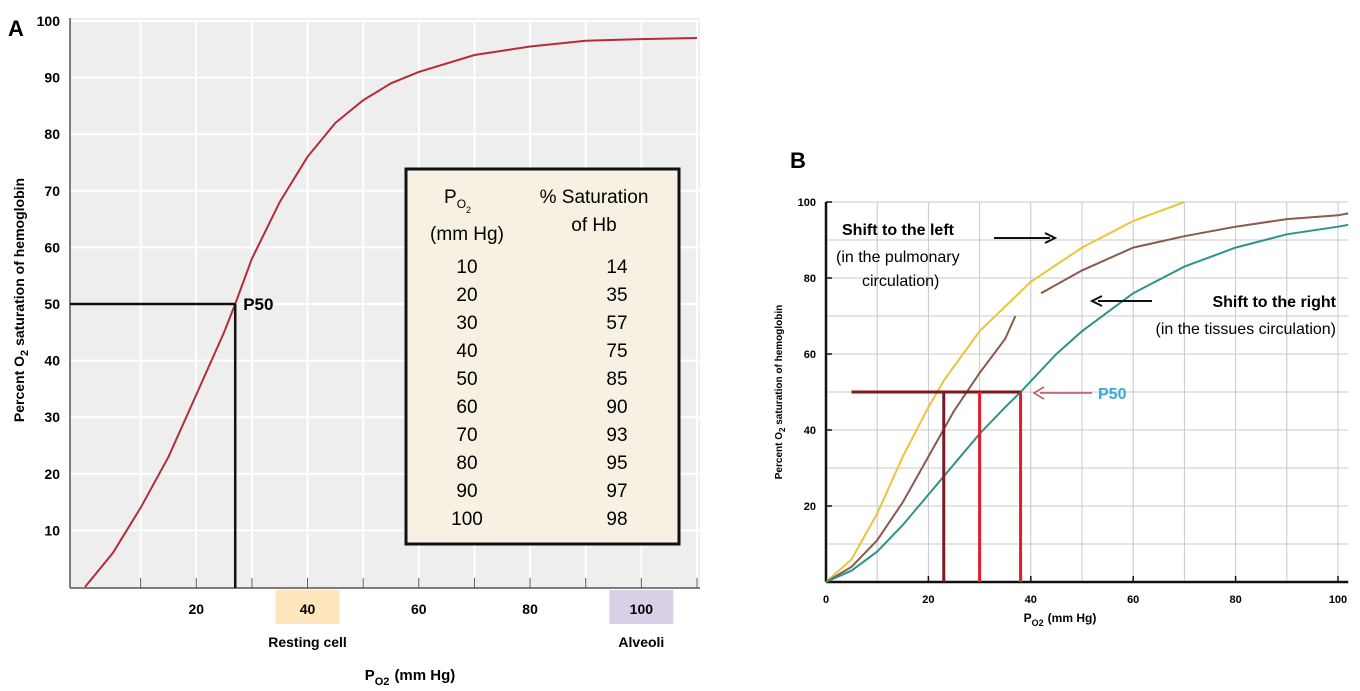 This screenshot has height=691, width=1360. Describe the element at coordinates (1038, 393) in the screenshot. I see `p50-pointer-arrowhead` at that location.